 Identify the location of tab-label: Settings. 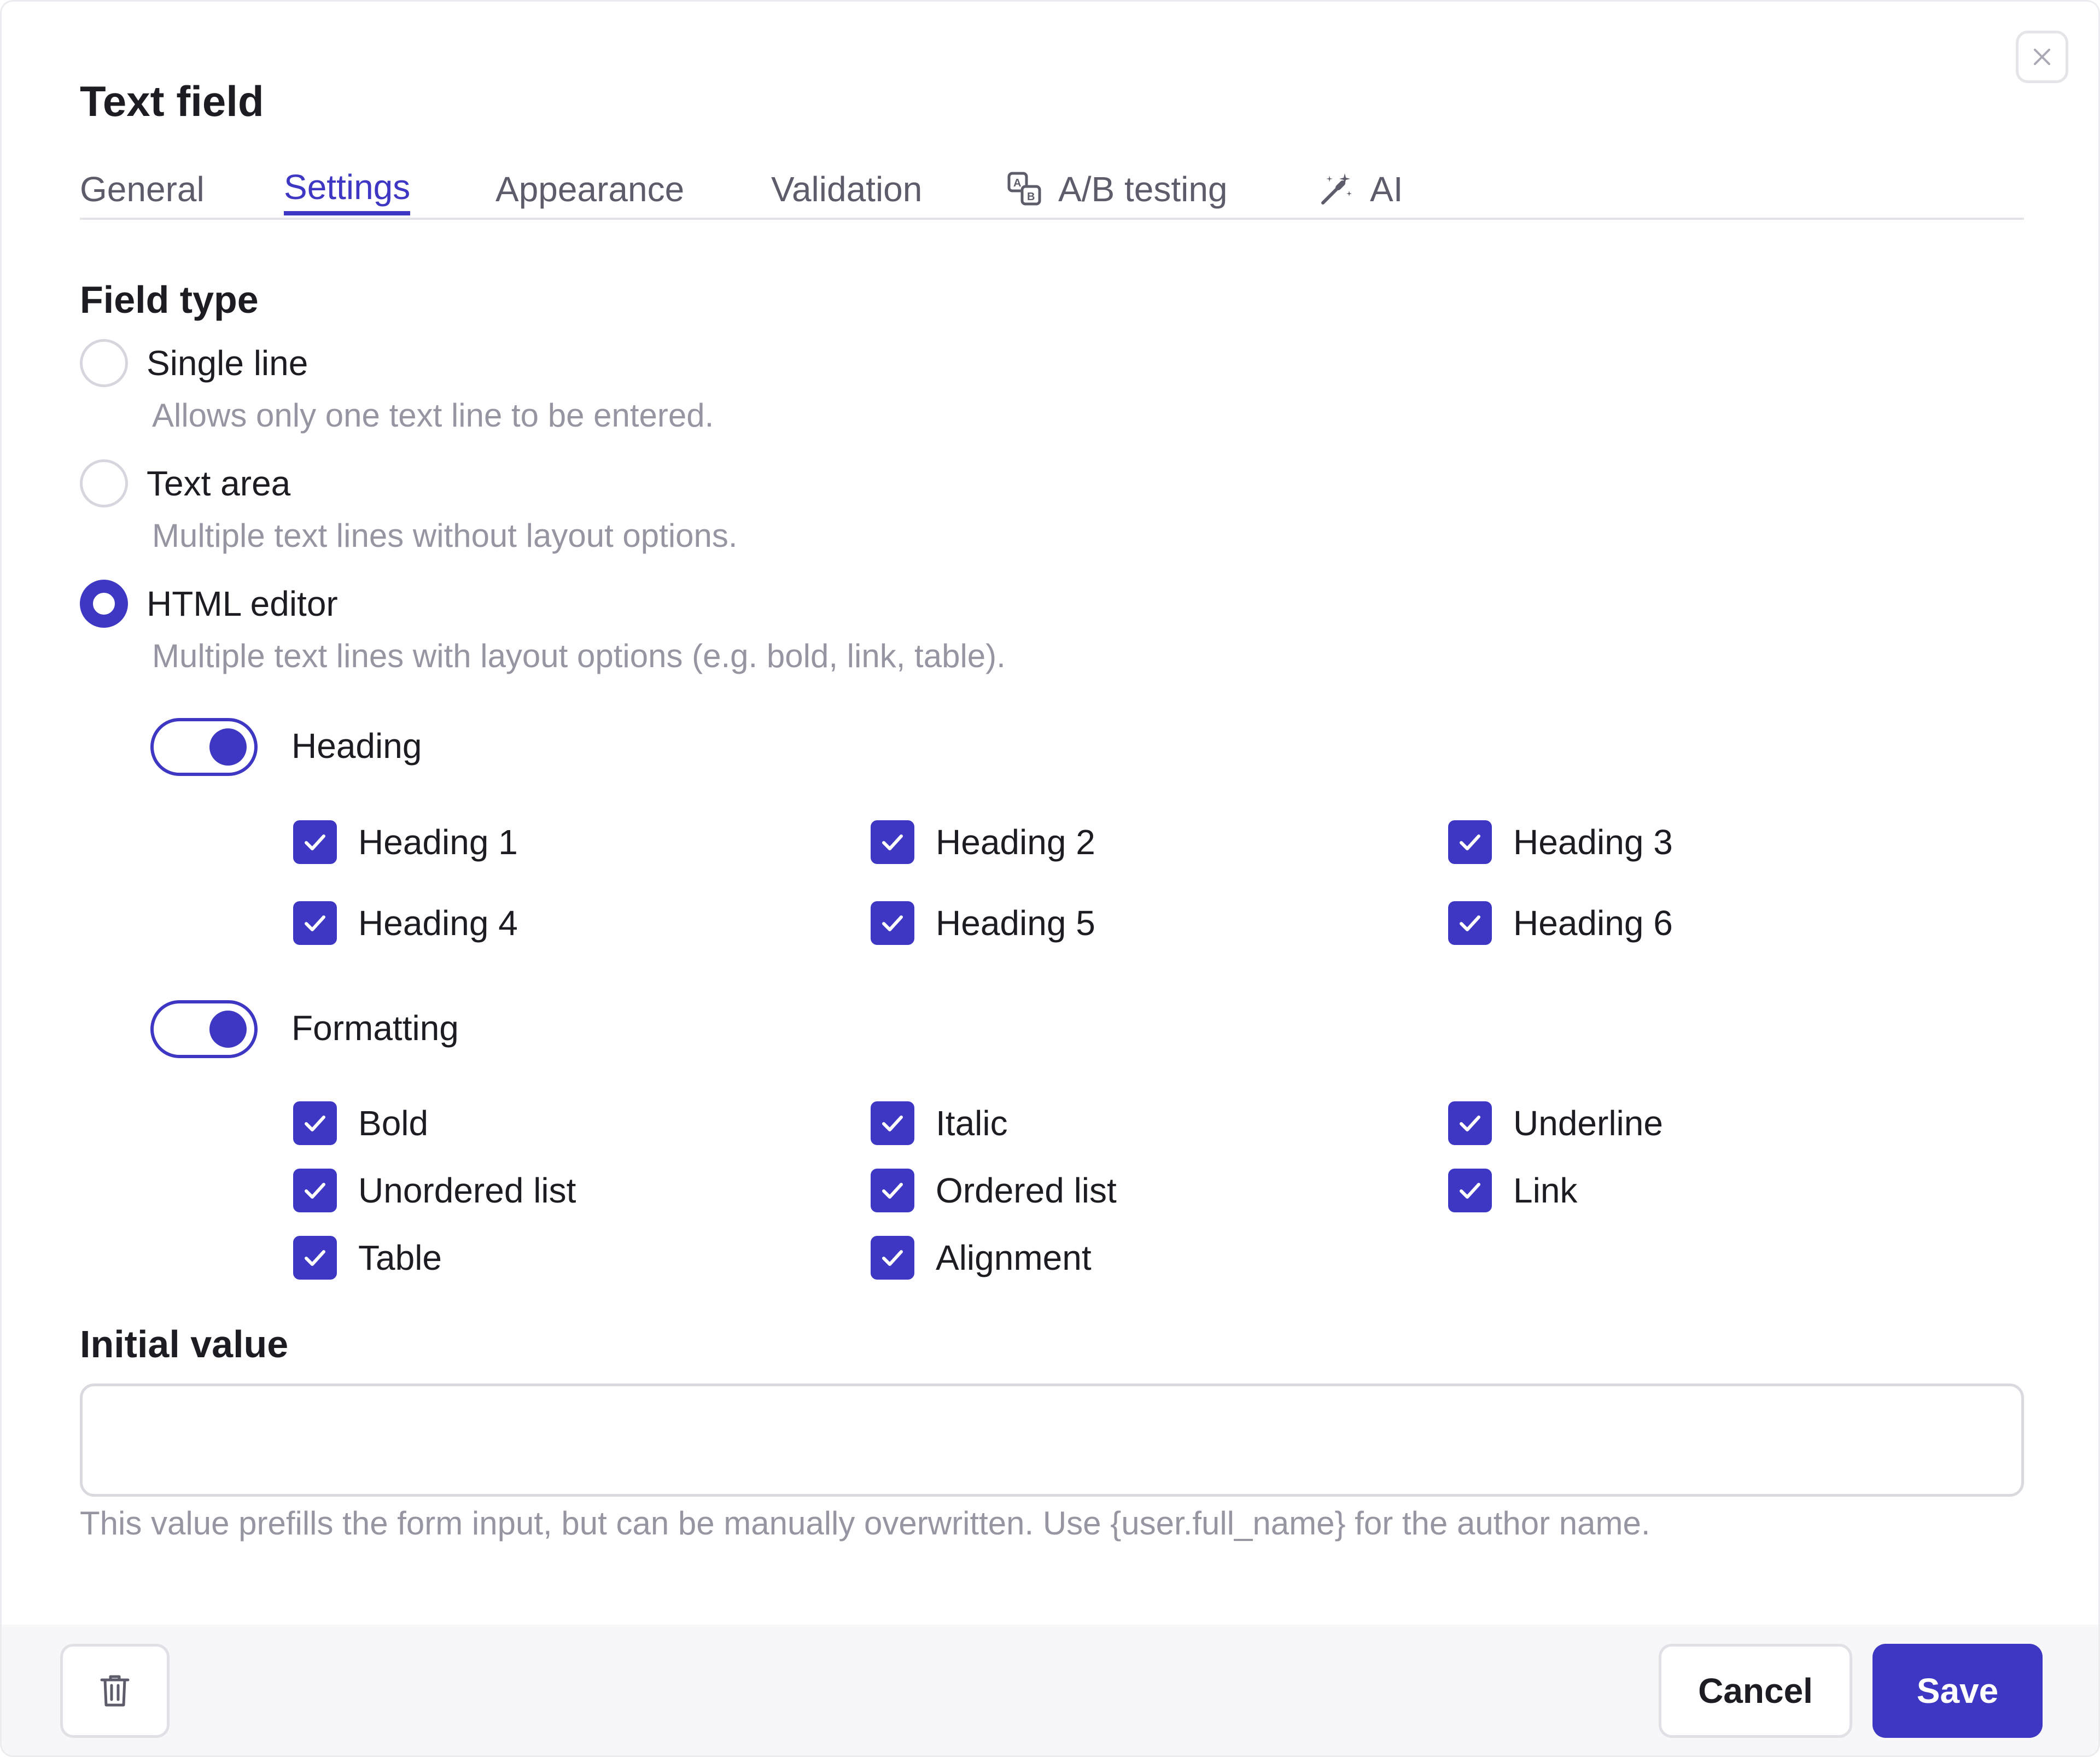
(347, 187).